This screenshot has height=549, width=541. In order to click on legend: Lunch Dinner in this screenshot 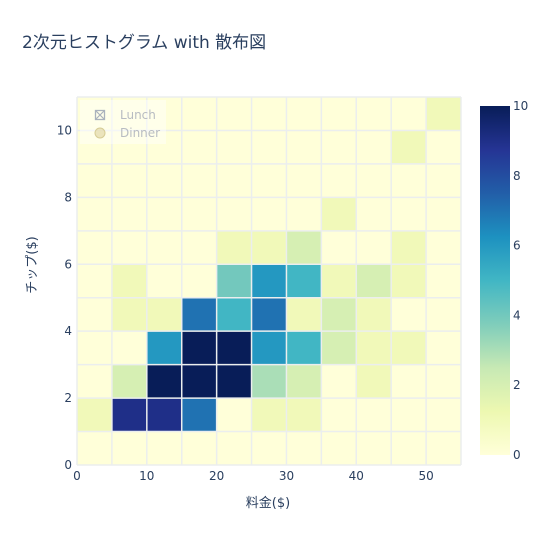, I will do `click(123, 122)`.